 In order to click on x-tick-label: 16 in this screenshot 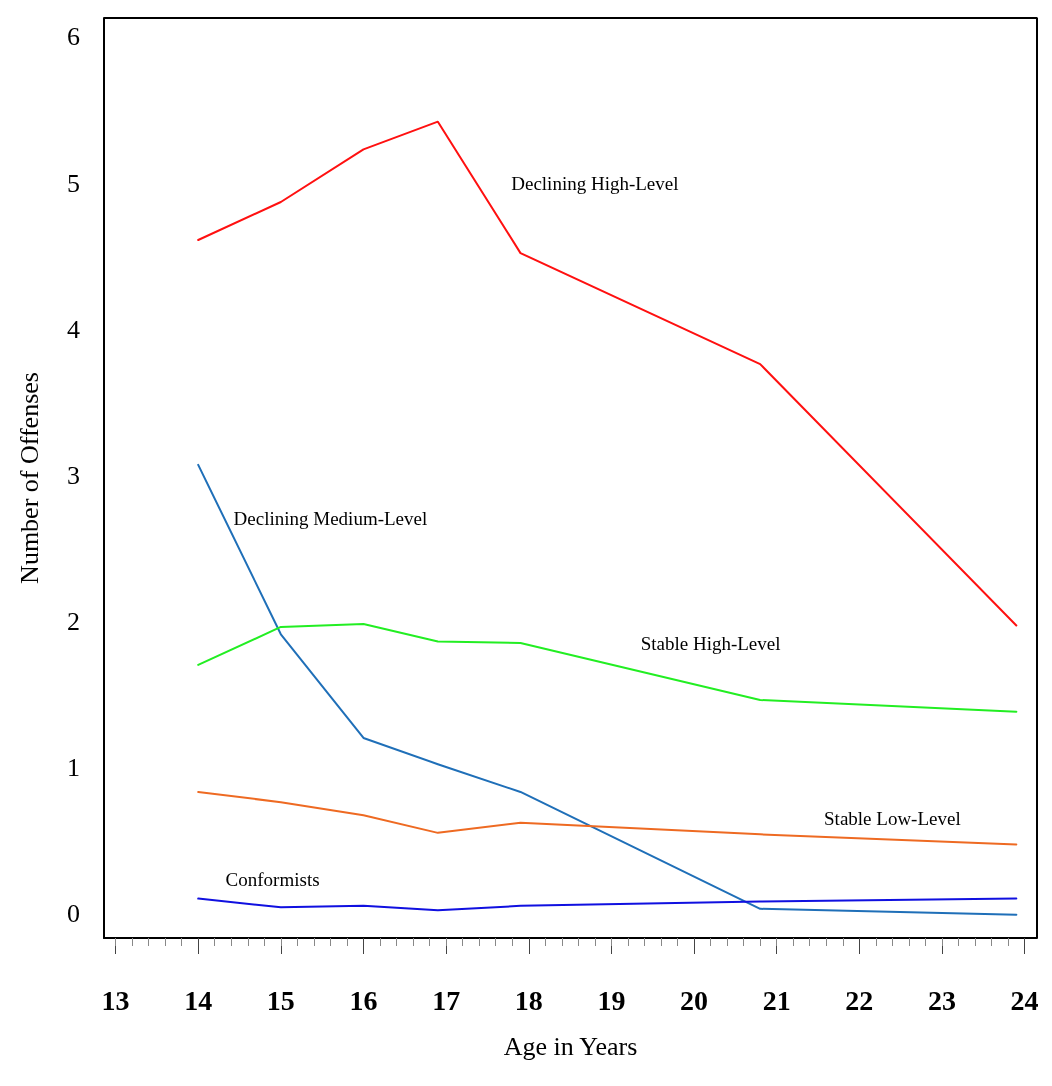, I will do `click(363, 1000)`.